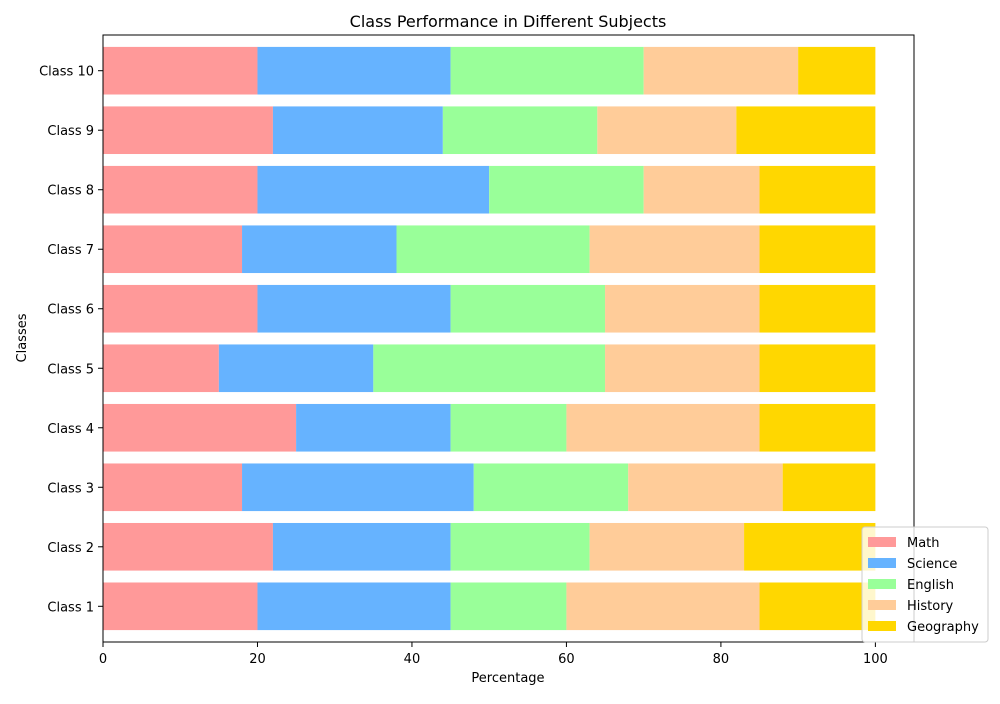 Image resolution: width=1000 pixels, height=704 pixels. What do you see at coordinates (943, 627) in the screenshot?
I see `legend-label-geography: Geography` at bounding box center [943, 627].